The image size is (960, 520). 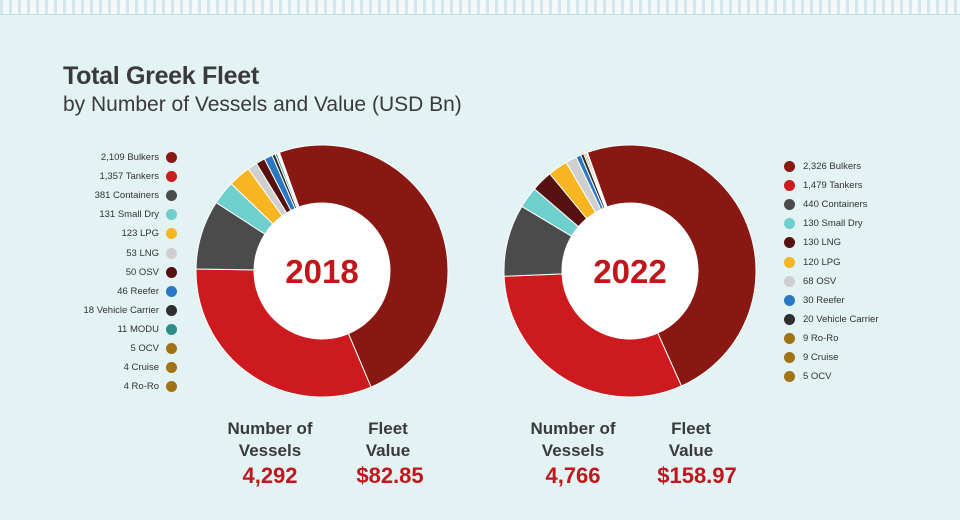 I want to click on donut-center-2022, so click(x=630, y=271).